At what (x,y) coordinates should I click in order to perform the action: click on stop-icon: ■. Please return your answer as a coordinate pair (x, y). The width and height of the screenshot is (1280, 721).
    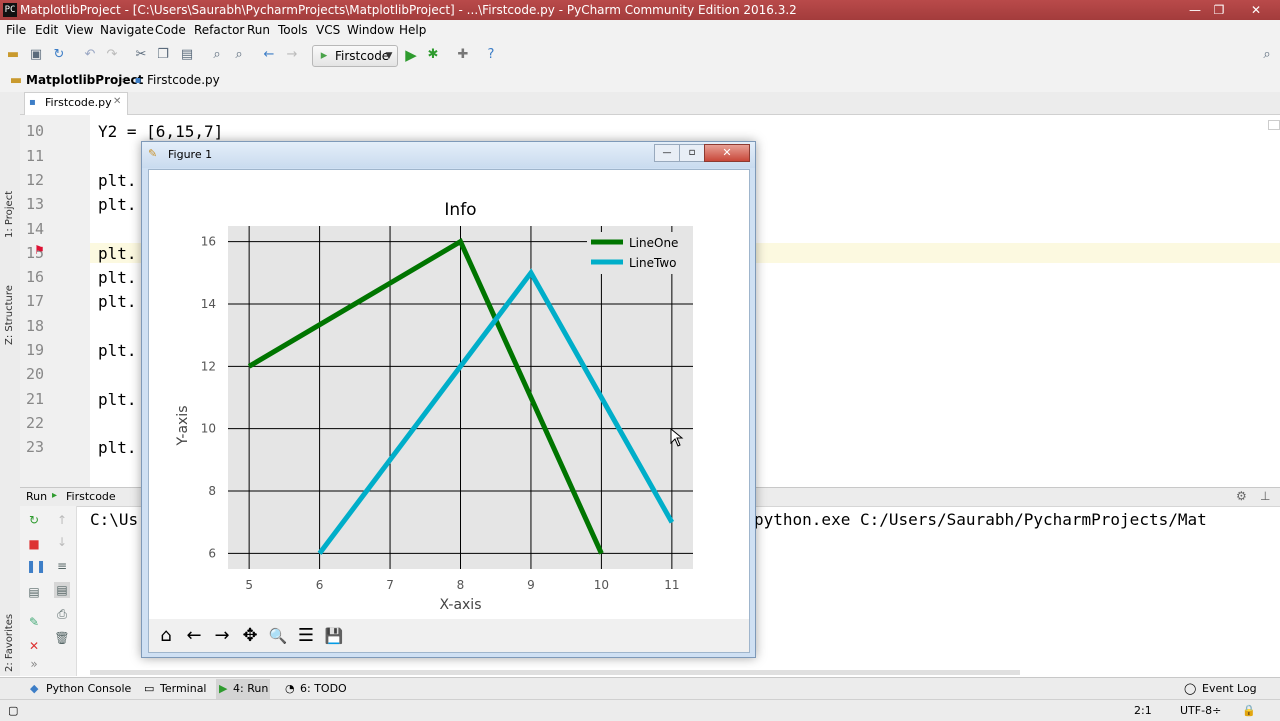
    Looking at the image, I should click on (34, 544).